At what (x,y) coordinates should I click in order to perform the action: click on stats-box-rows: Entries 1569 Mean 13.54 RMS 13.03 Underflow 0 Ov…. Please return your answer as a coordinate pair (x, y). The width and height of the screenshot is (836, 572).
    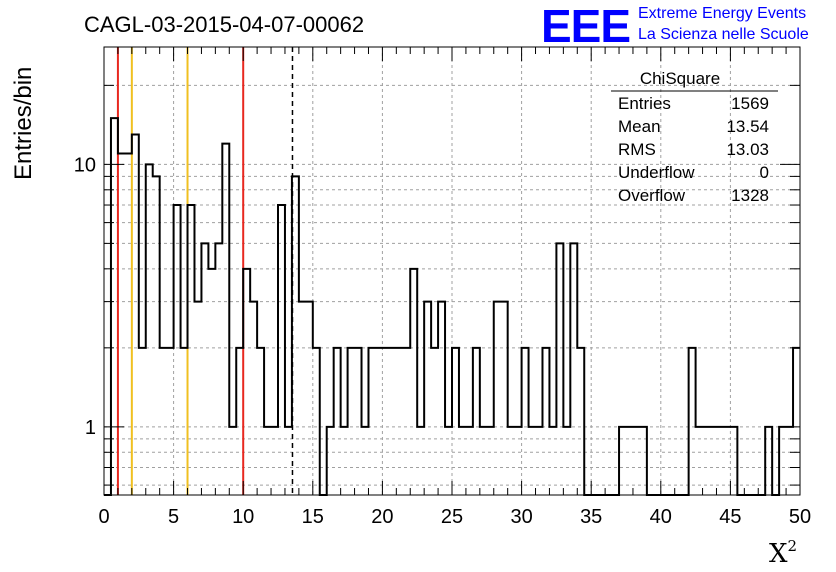
    Looking at the image, I should click on (693, 149).